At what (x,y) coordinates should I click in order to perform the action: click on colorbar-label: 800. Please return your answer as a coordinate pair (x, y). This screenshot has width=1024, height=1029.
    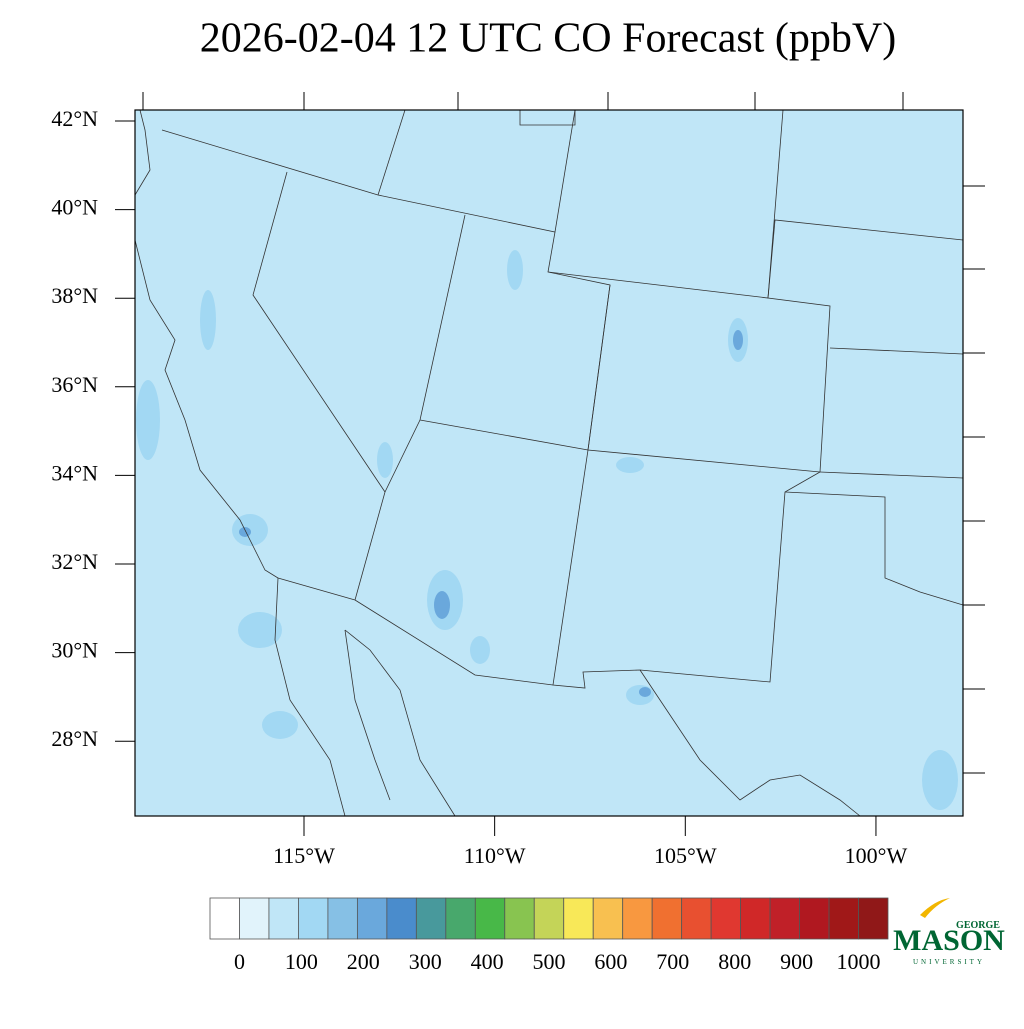
    Looking at the image, I should click on (734, 961).